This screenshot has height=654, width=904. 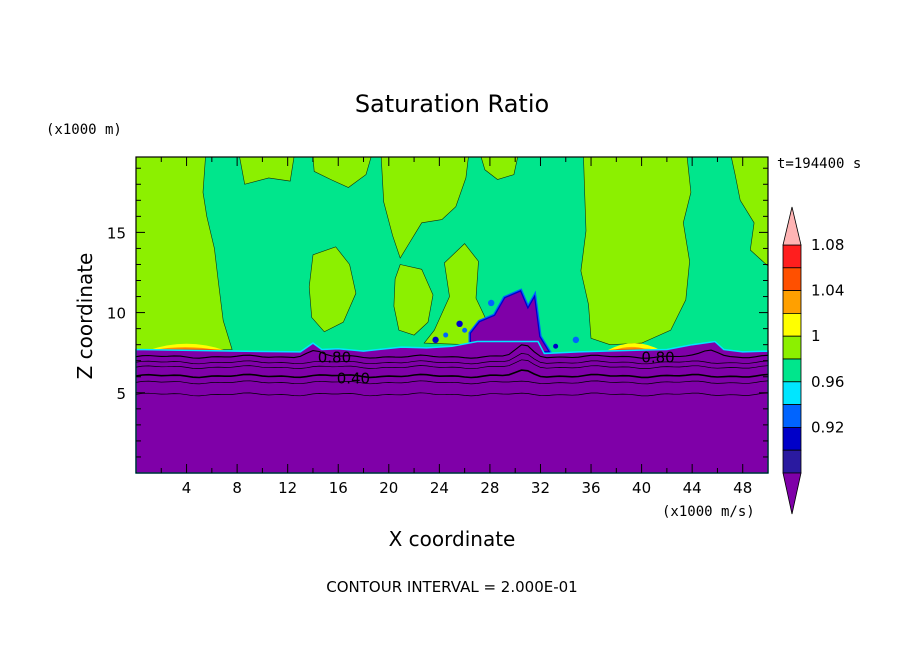 I want to click on time-label: t=194400 s, so click(x=819, y=164).